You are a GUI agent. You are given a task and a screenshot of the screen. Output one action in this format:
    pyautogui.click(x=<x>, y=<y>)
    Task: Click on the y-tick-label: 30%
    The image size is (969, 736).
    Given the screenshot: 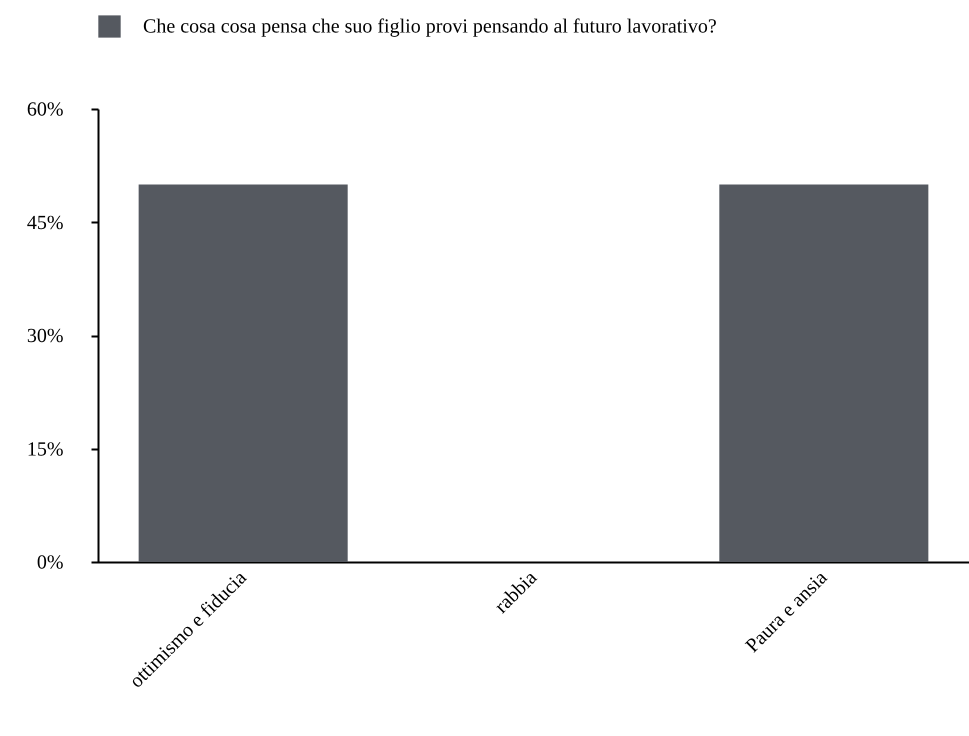 What is the action you would take?
    pyautogui.click(x=45, y=336)
    